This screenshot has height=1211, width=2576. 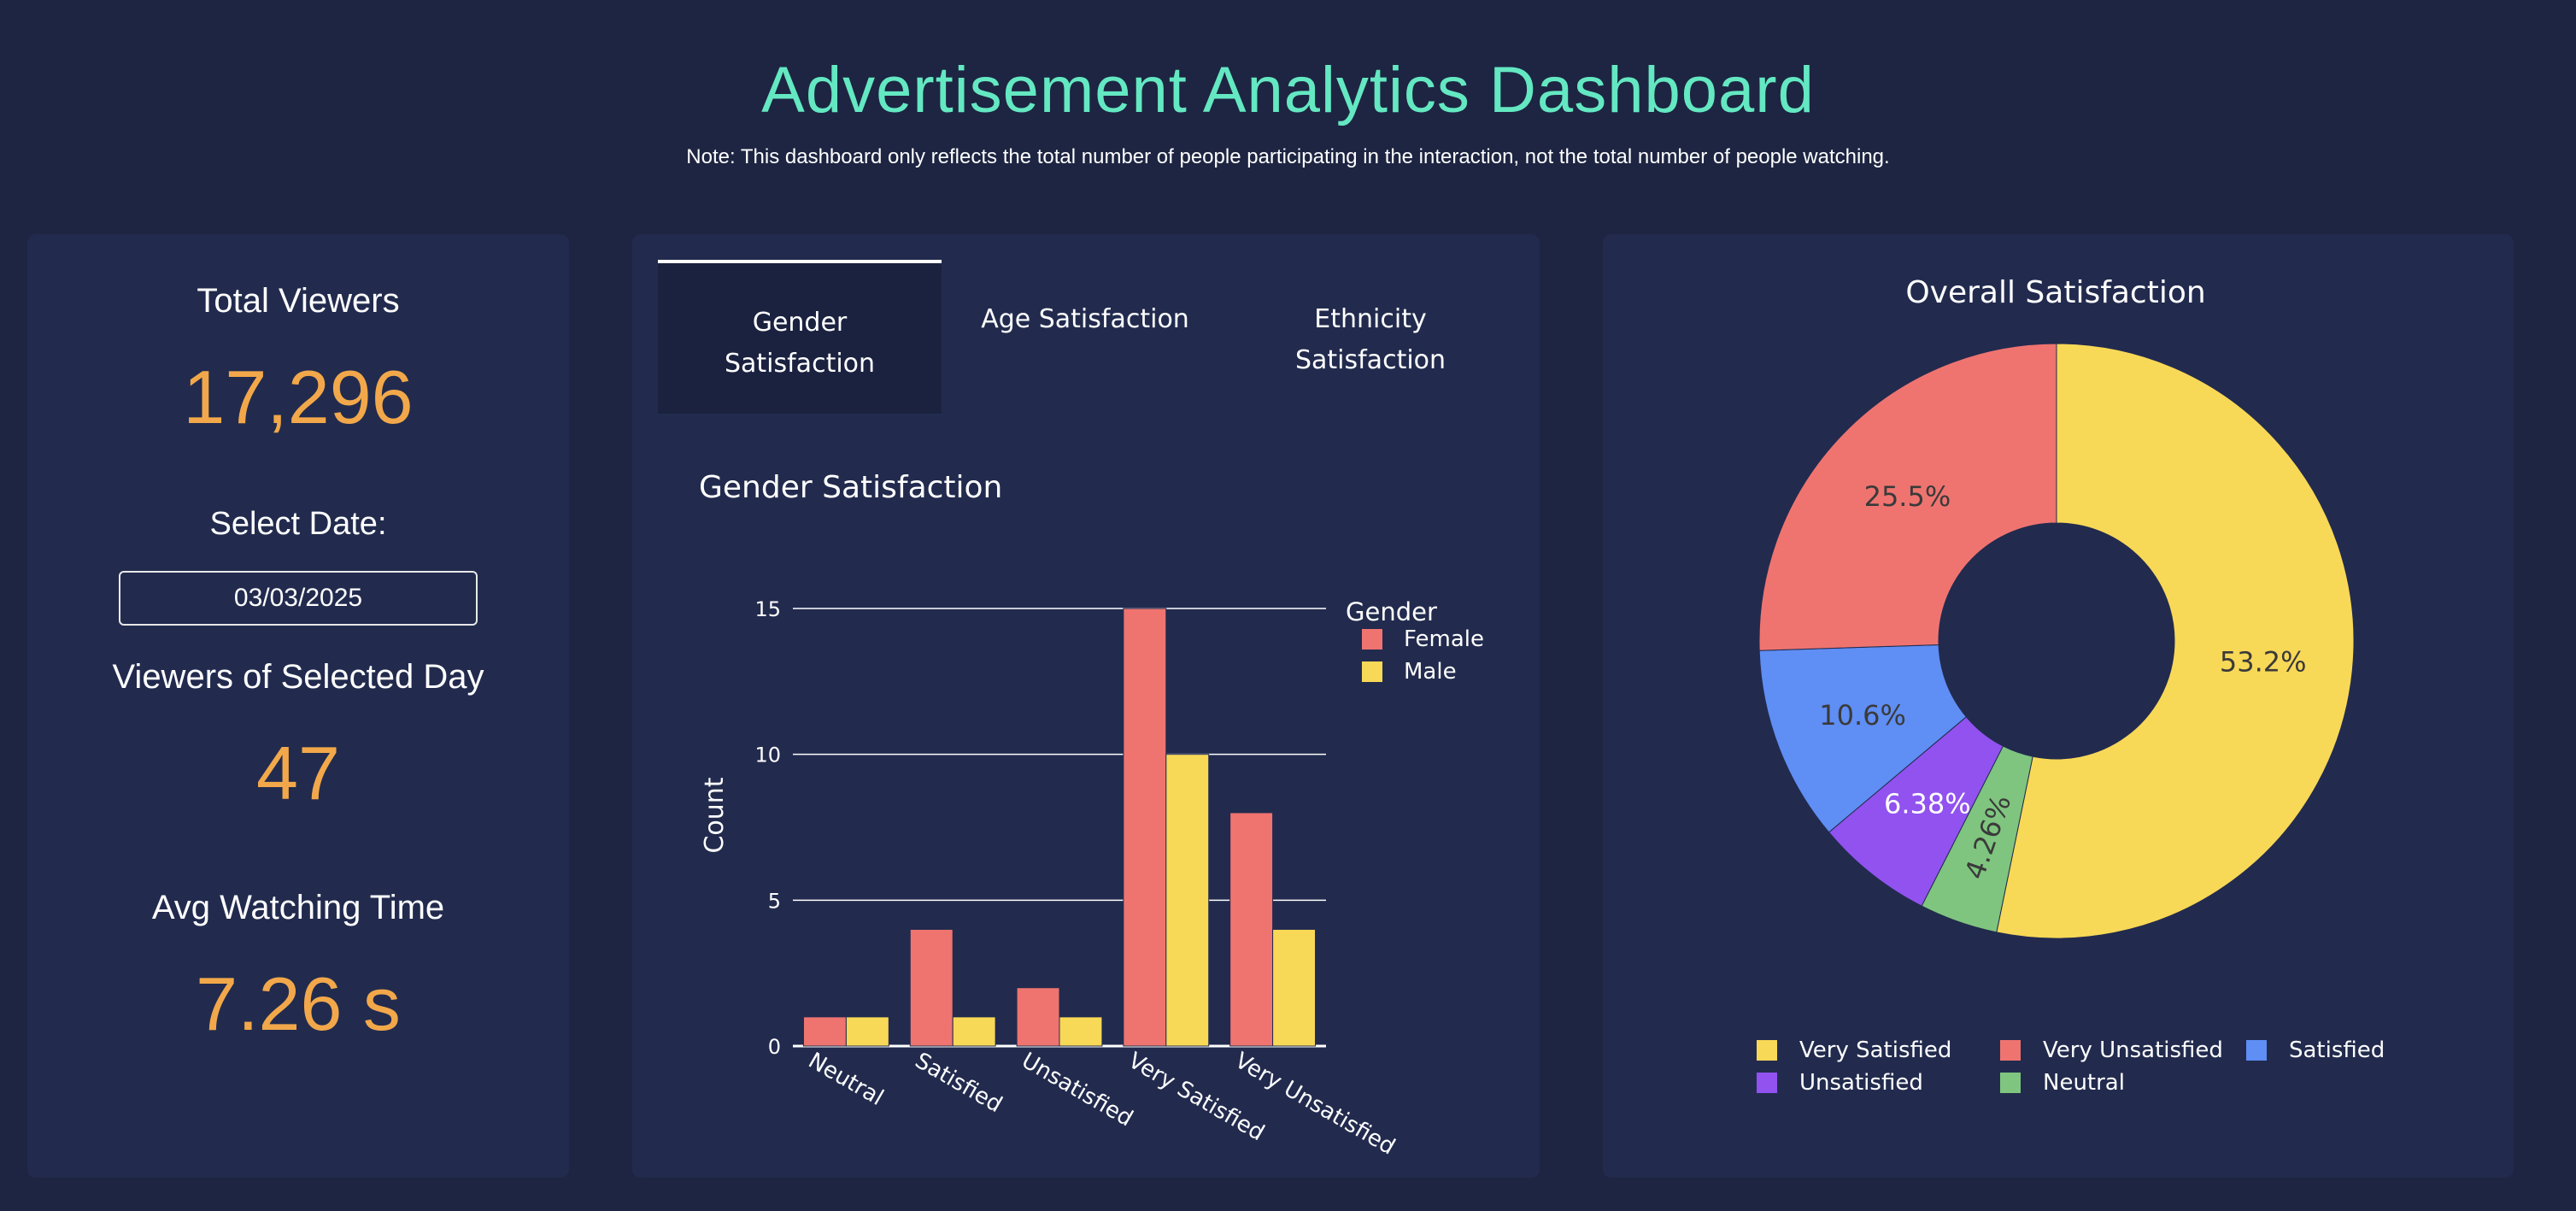 I want to click on tab-ethnicity-satisfaction: Ethnicity Satisfaction, so click(x=1370, y=339).